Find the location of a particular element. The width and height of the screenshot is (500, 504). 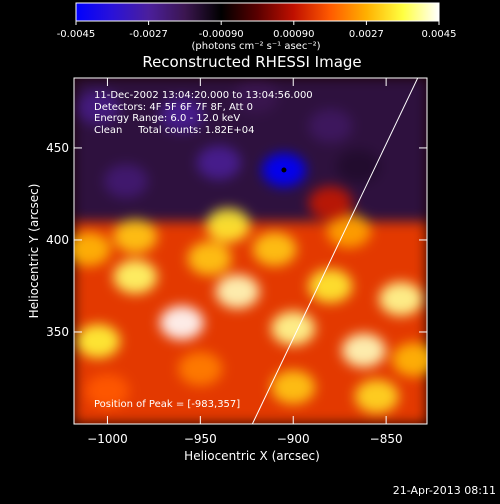

info-line-detectors: Detectors: 4F 5F 6F 7F 8F, Att 0 is located at coordinates (173, 107).